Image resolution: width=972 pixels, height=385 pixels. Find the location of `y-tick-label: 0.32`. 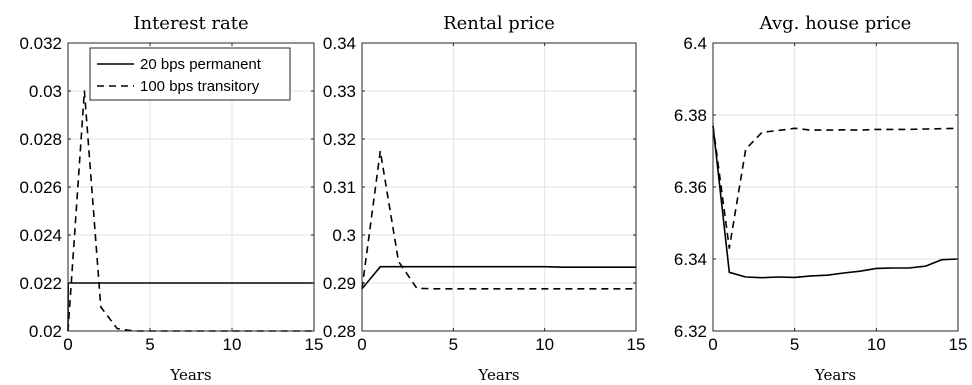

y-tick-label: 0.32 is located at coordinates (339, 139).